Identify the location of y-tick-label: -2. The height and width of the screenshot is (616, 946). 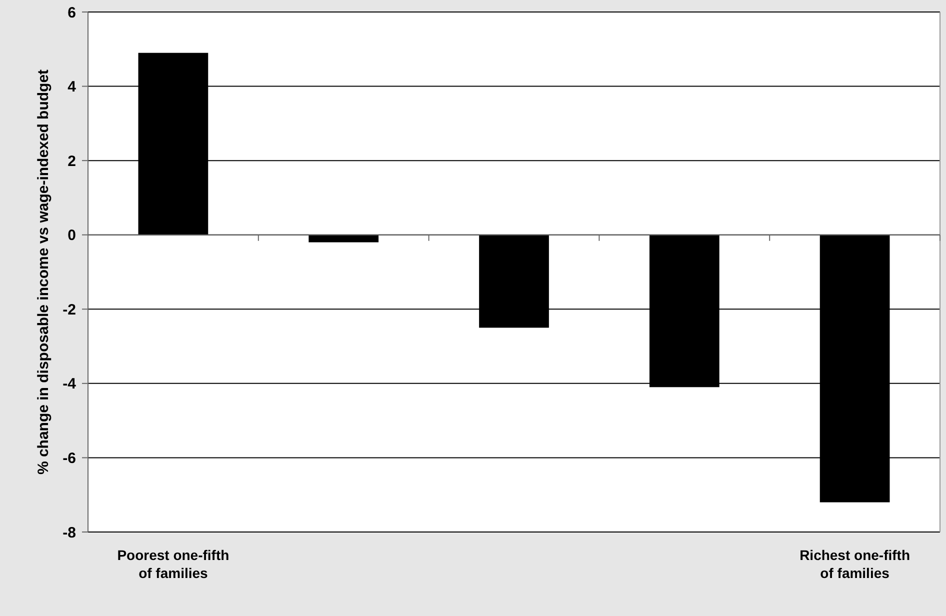
(69, 309).